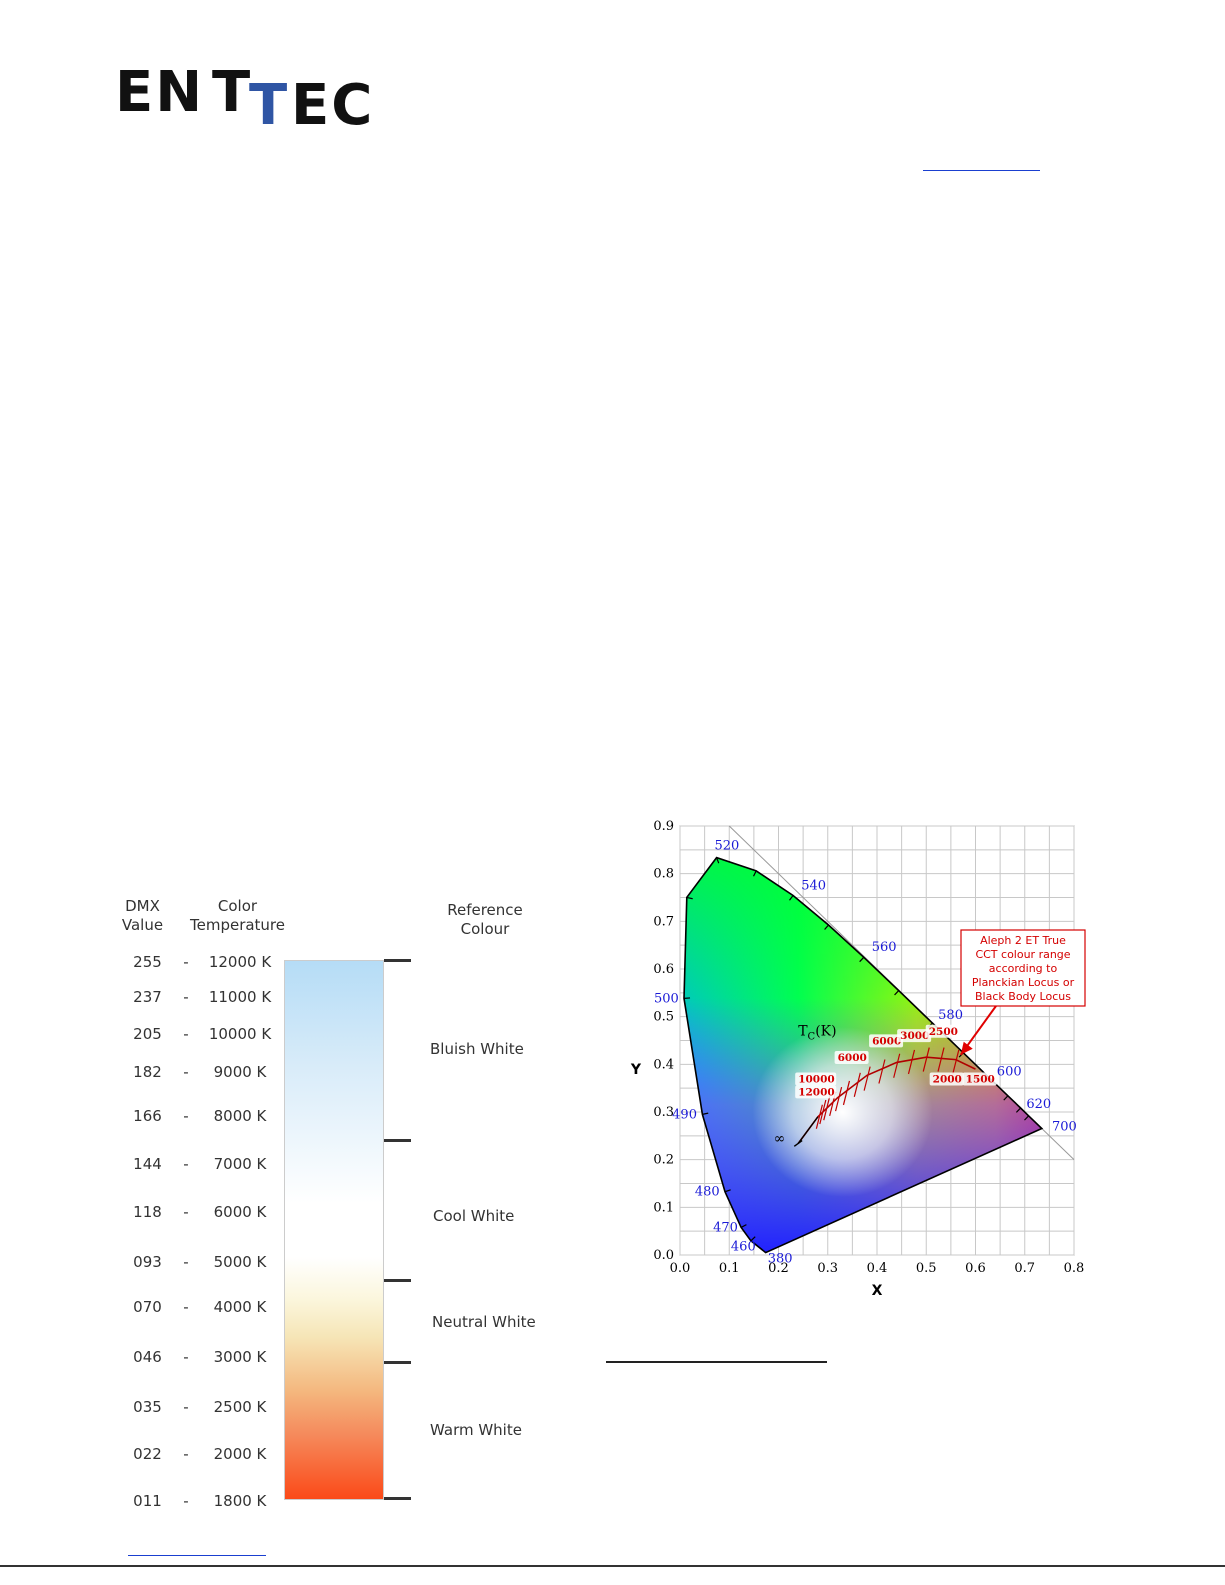 This screenshot has width=1225, height=1585. What do you see at coordinates (147, 1212) in the screenshot?
I see `dmx-value: 118` at bounding box center [147, 1212].